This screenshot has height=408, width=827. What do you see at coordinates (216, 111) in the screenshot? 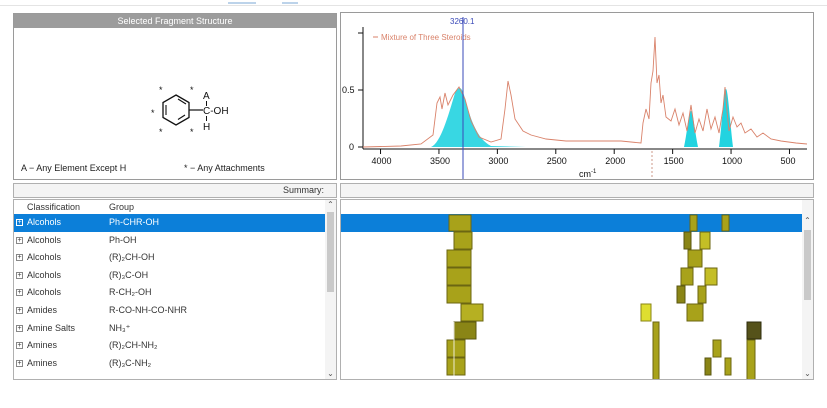
I see `atom-c-oh-label: C-OH` at bounding box center [216, 111].